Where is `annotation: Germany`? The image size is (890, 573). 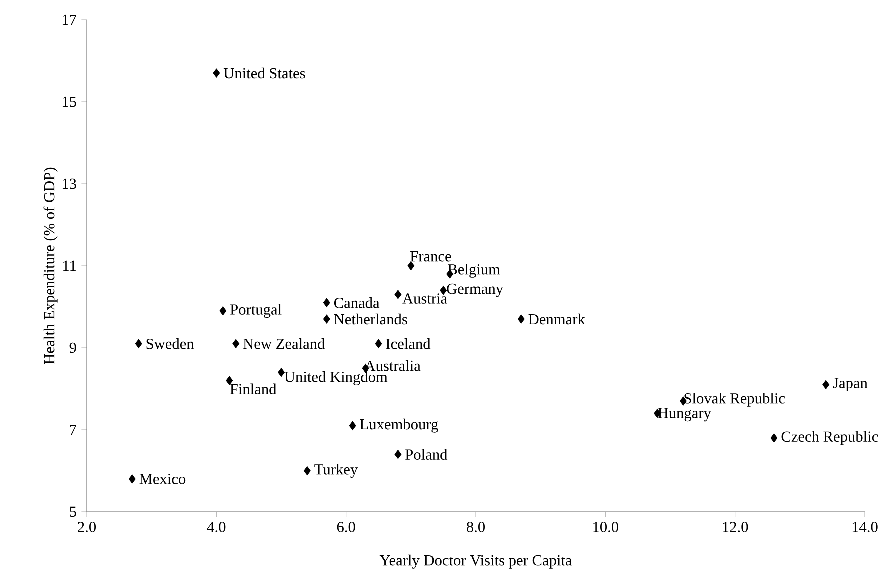 annotation: Germany is located at coordinates (475, 291).